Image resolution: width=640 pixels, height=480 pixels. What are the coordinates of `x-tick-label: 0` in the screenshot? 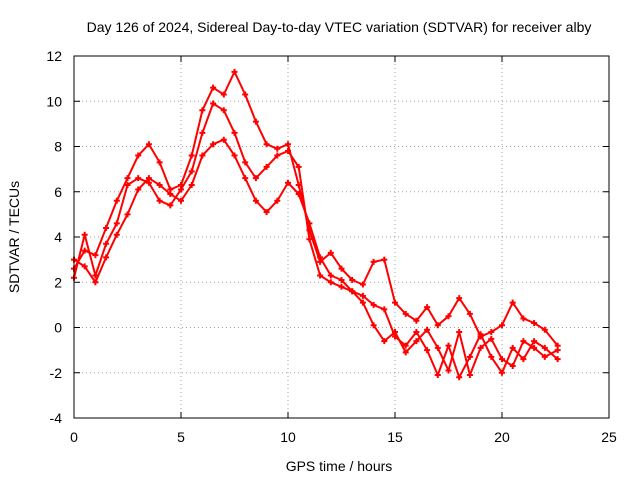 It's located at (74, 437).